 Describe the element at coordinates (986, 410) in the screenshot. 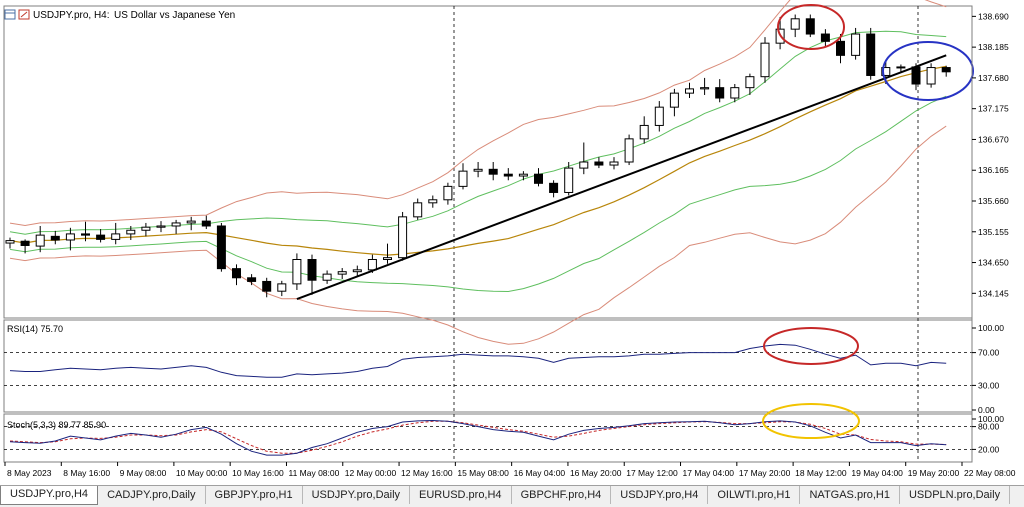

I see `rsi-tick-label: 0.00` at that location.